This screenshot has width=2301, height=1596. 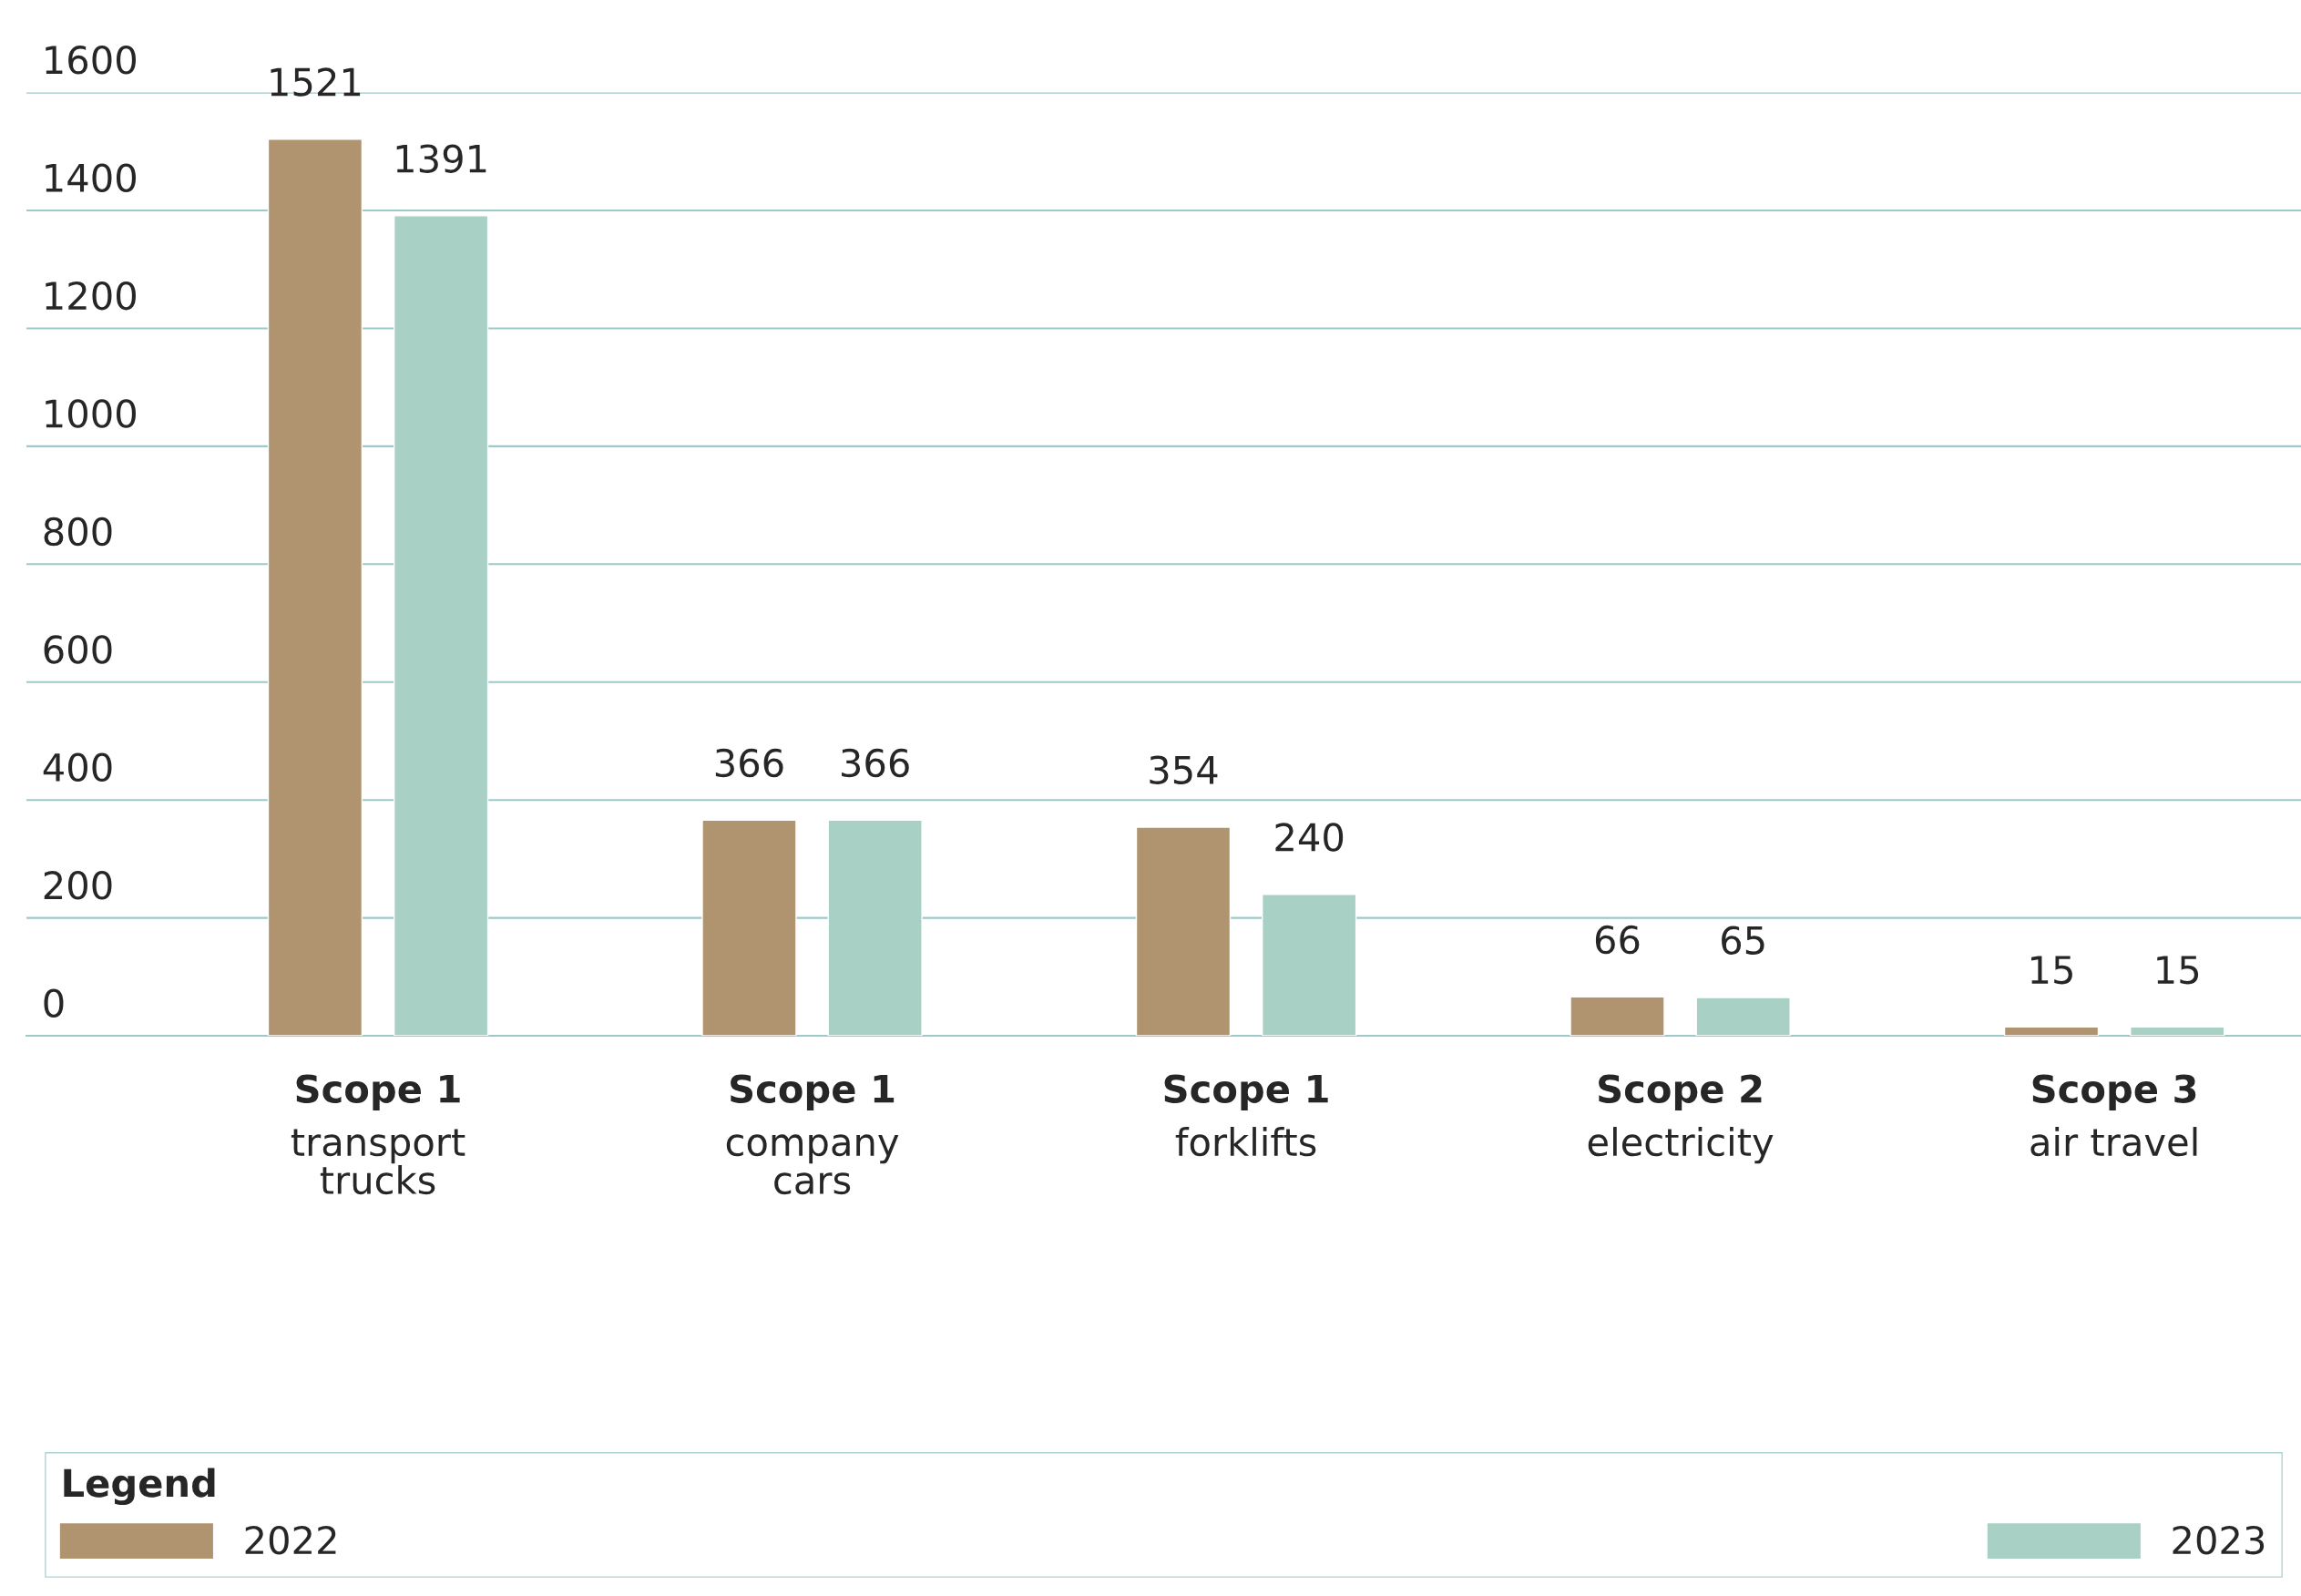 What do you see at coordinates (1309, 838) in the screenshot?
I see `data-label: 240` at bounding box center [1309, 838].